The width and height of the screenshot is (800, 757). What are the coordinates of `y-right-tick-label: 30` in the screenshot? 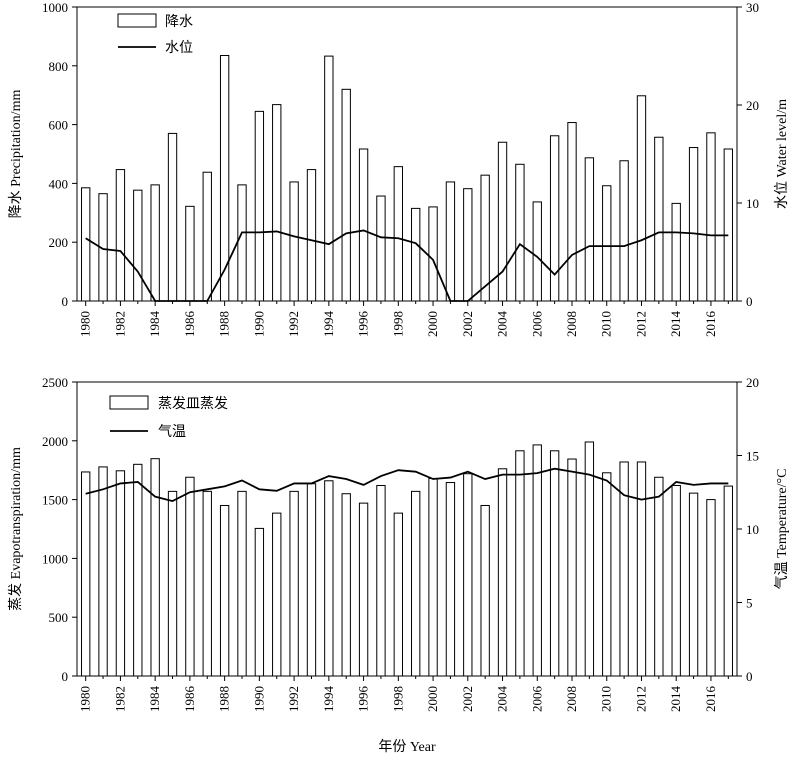 It's located at (752, 7).